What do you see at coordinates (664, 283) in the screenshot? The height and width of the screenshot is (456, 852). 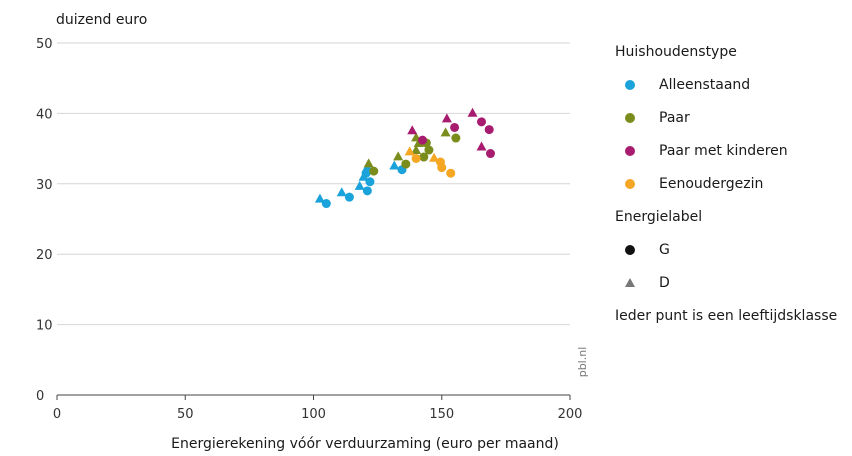 I see `legend-label: D` at bounding box center [664, 283].